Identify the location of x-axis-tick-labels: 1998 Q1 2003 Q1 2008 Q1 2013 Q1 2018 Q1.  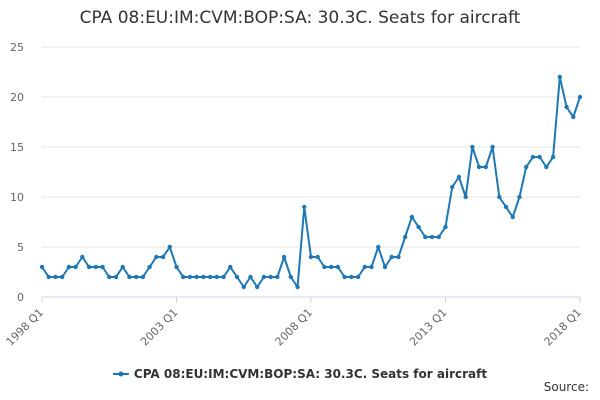
(294, 327).